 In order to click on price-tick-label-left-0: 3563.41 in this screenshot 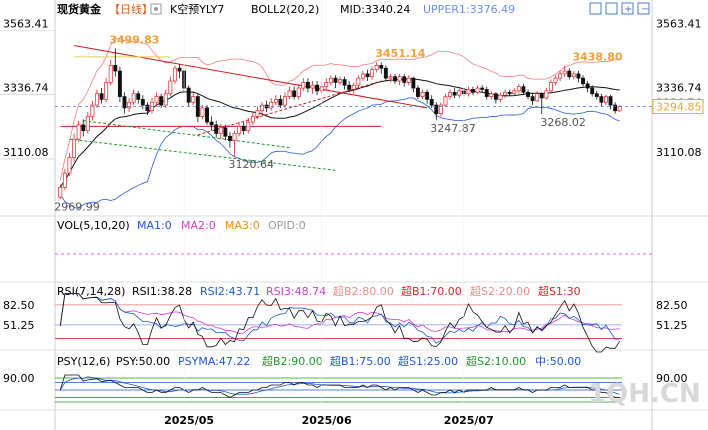, I will do `click(26, 23)`.